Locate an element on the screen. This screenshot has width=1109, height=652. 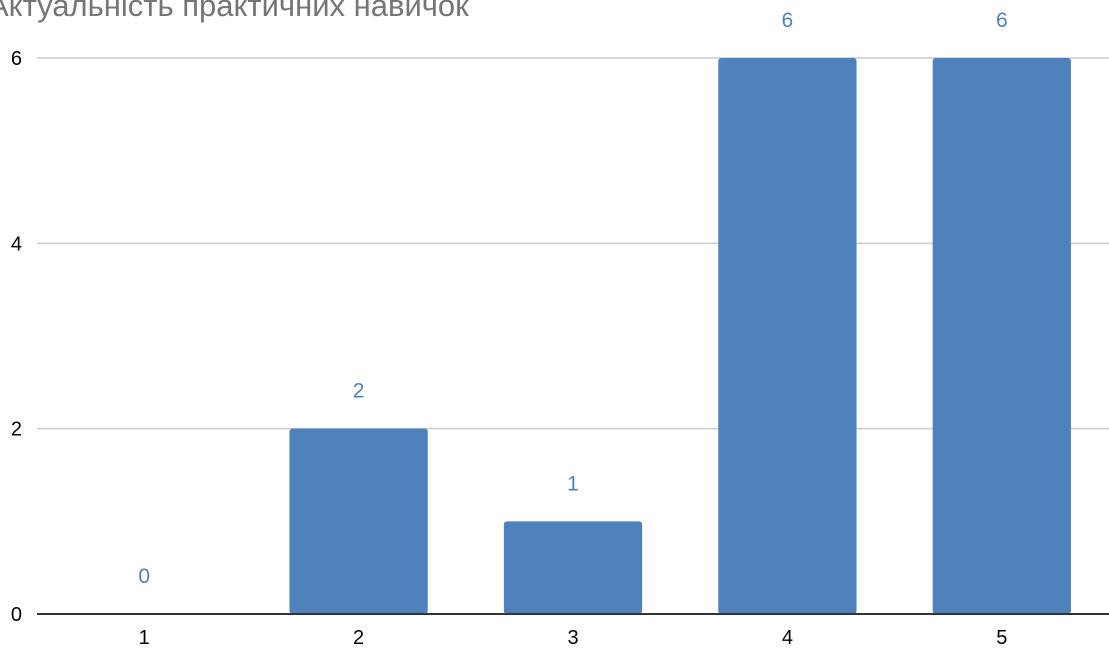
y-tick-label: 4 is located at coordinates (16, 244).